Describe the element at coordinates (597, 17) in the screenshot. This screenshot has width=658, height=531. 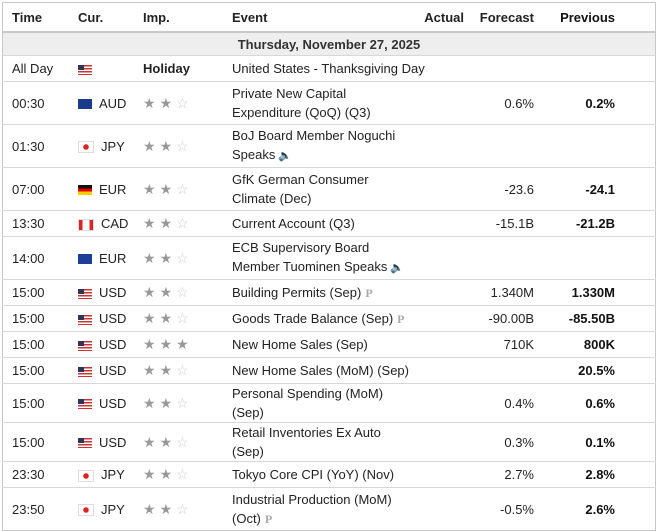
I see `header-previous: Previous` at that location.